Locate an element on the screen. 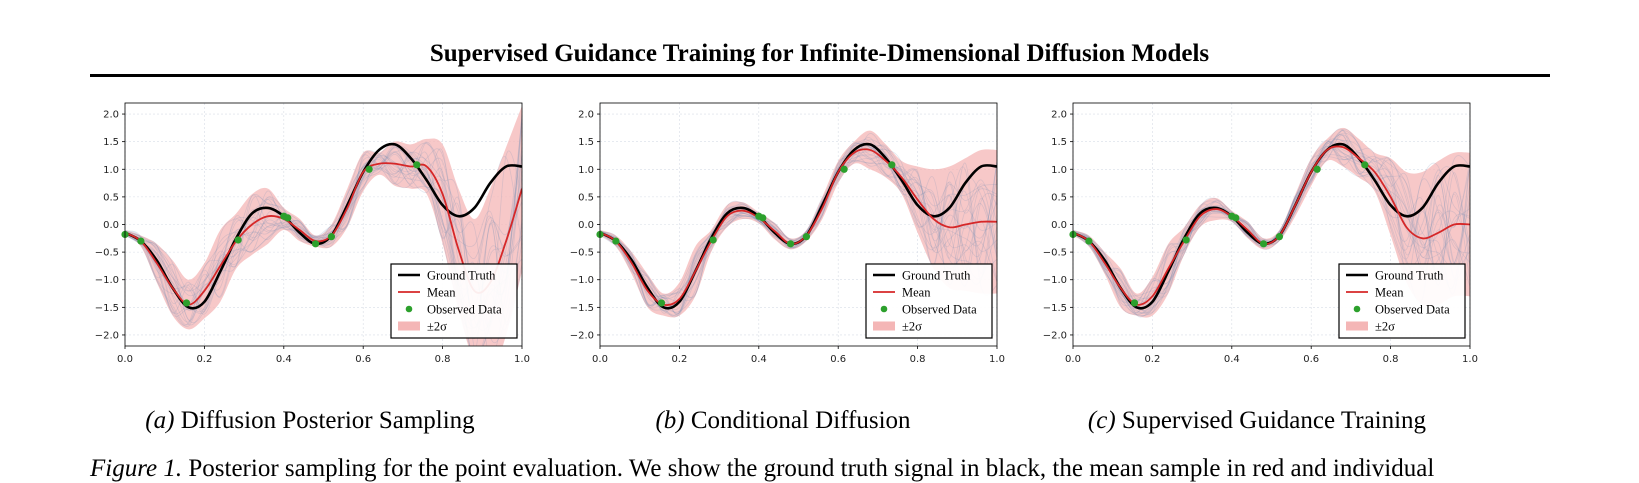  subcaption-title: Diffusion Posterior Sampling is located at coordinates (327, 420).